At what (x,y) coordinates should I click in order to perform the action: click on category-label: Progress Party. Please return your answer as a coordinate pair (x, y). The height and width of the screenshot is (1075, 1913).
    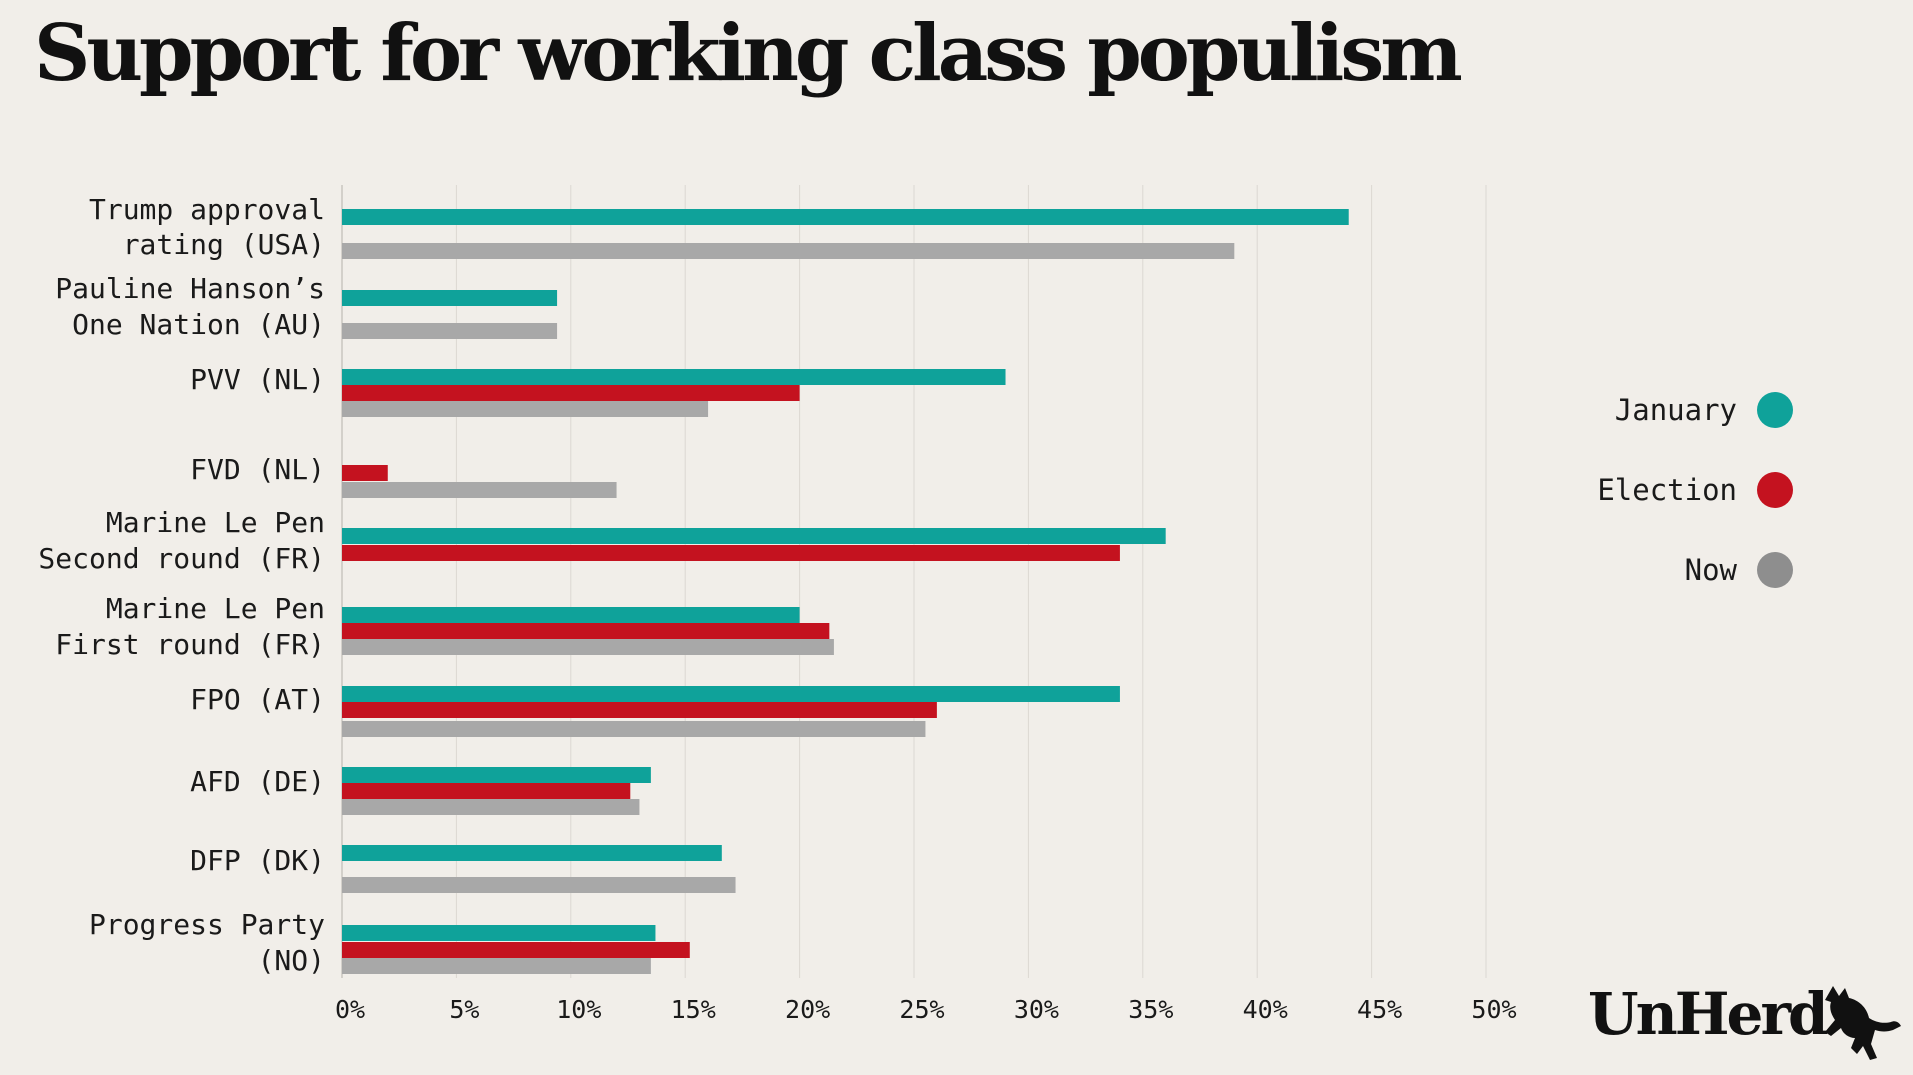
    Looking at the image, I should click on (207, 924).